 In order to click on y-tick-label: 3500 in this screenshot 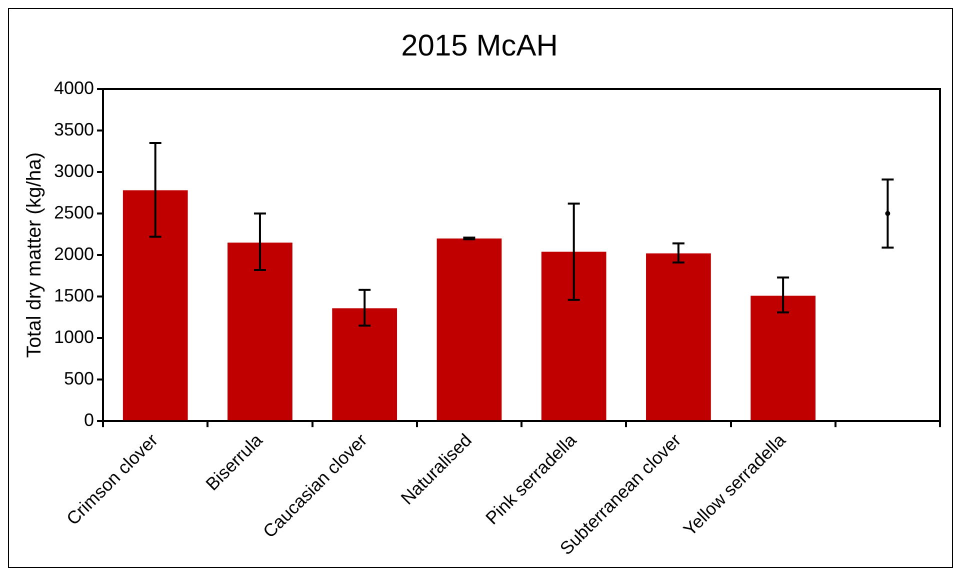, I will do `click(74, 129)`.